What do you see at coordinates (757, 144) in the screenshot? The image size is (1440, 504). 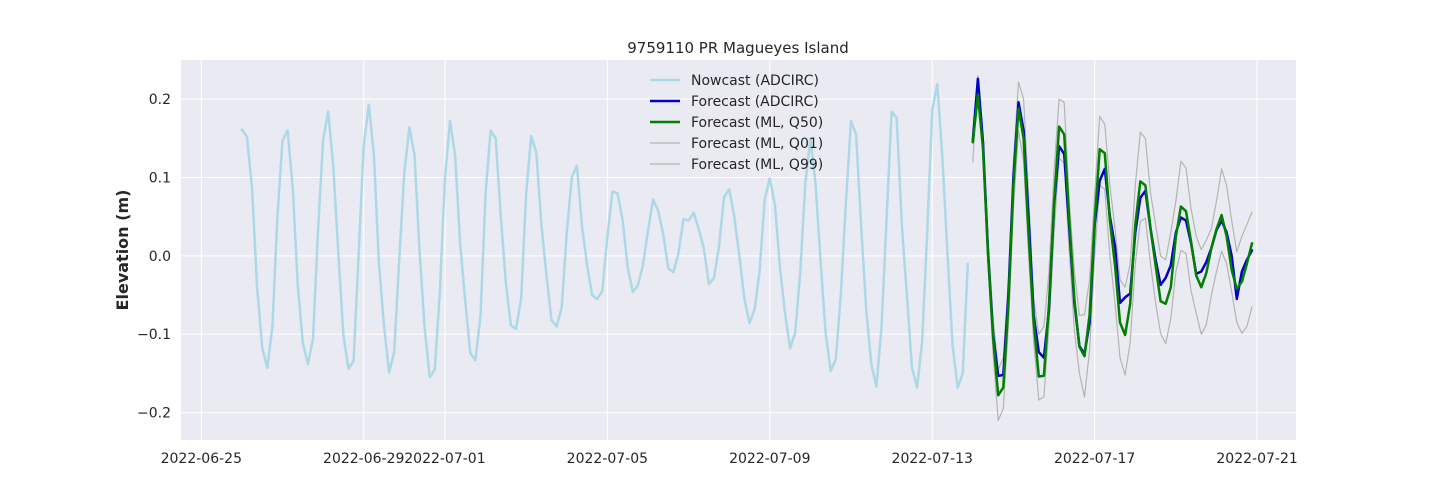 I see `legend-label: Forecast (ML, Q01)` at bounding box center [757, 144].